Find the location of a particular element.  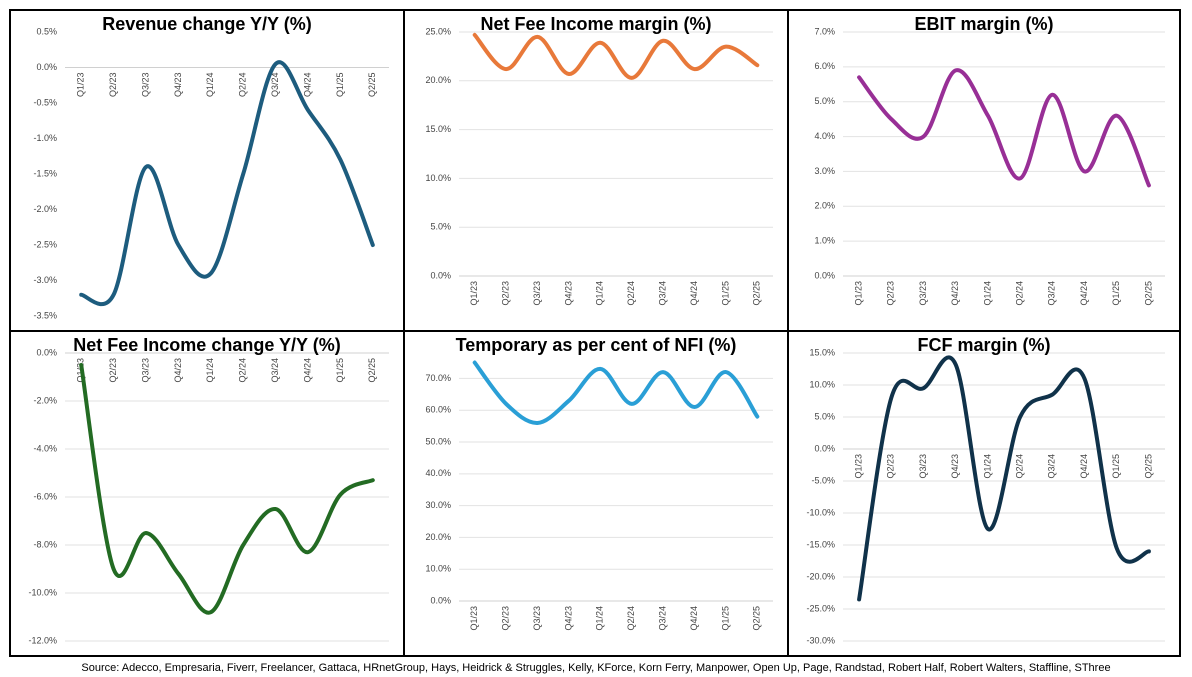

y-tick-label: 3.0% is located at coordinates (824, 171).